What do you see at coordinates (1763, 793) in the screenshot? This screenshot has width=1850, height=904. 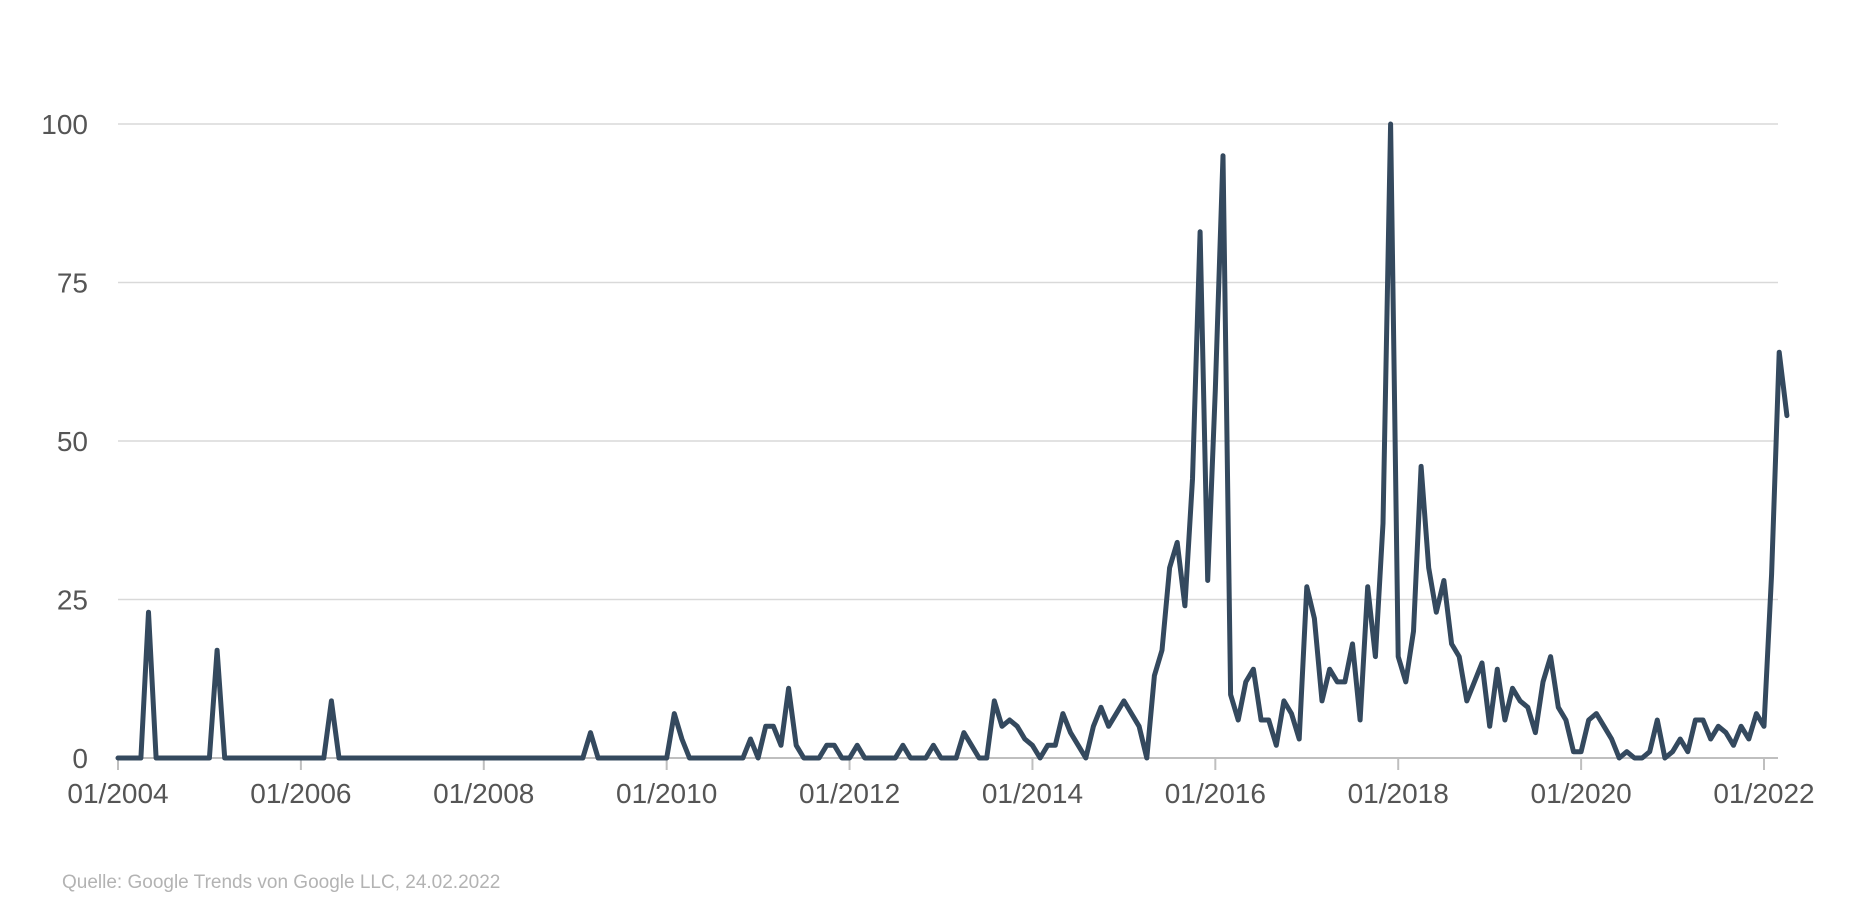 I see `x-tick-label: 01/2022` at bounding box center [1763, 793].